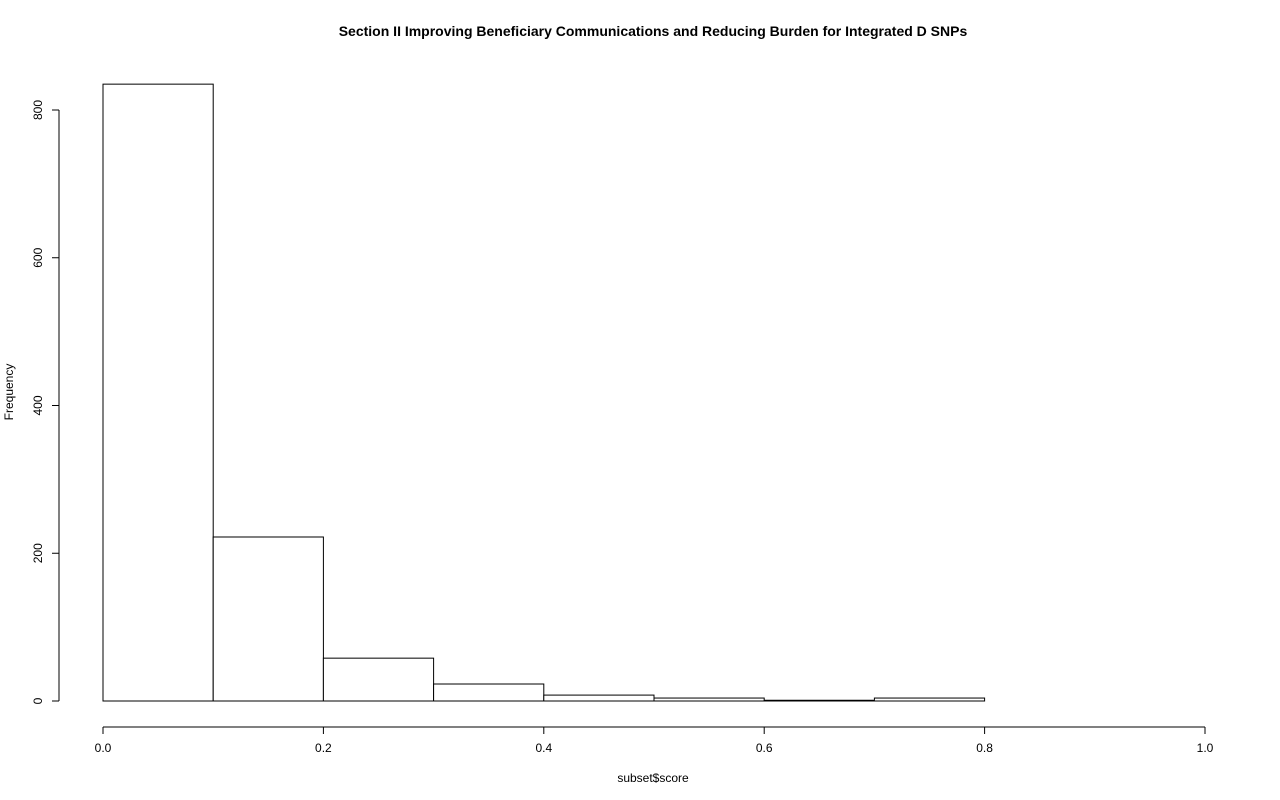  What do you see at coordinates (45, 402) in the screenshot?
I see `y-axis: 0 200 400 600 800` at bounding box center [45, 402].